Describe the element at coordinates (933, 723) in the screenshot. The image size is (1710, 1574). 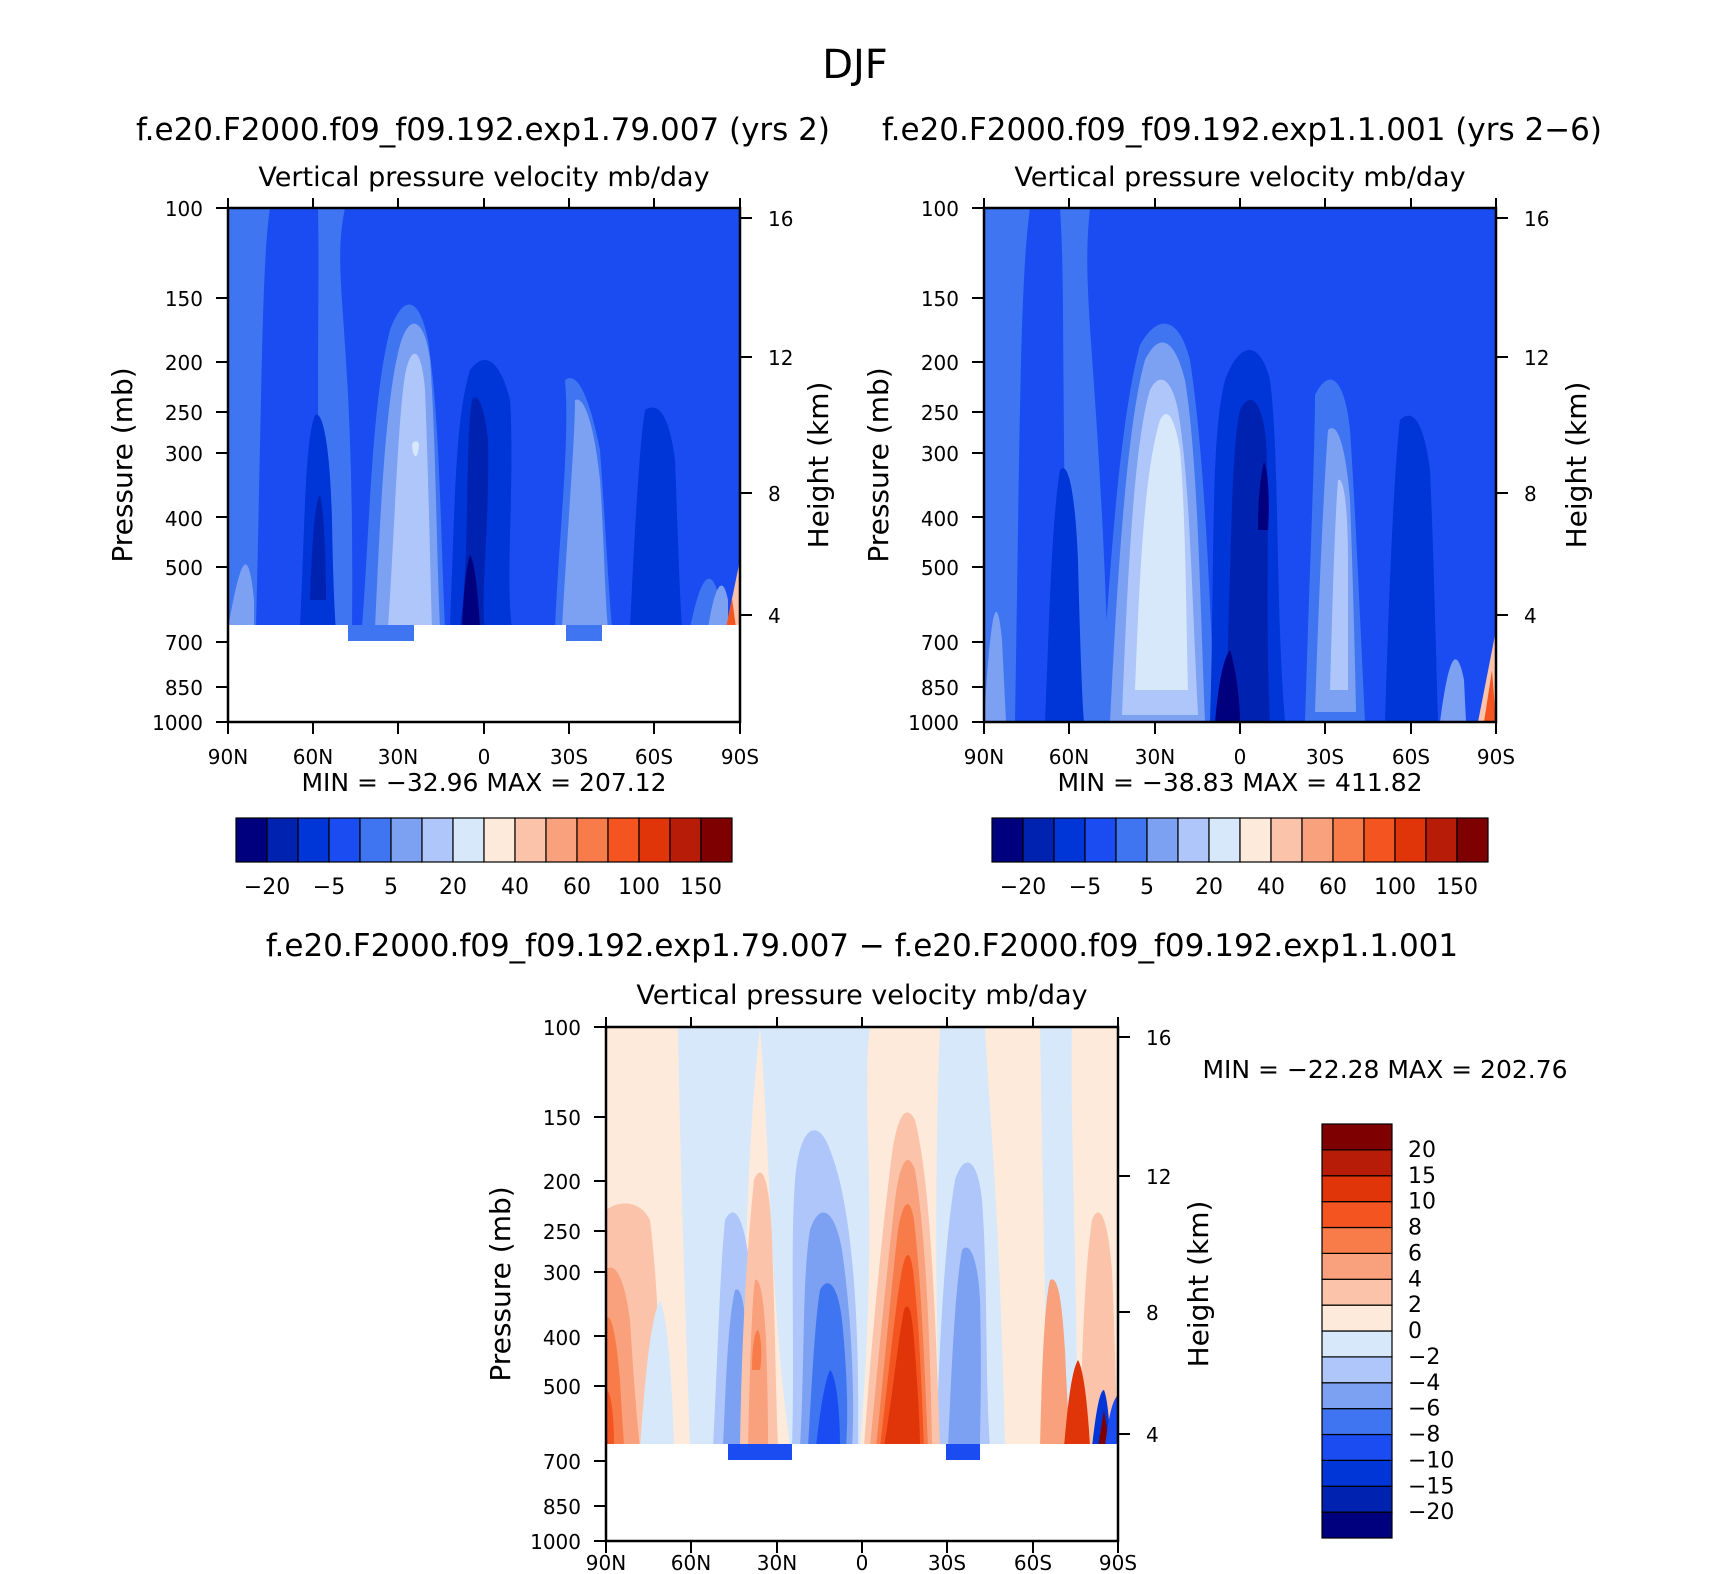
I see `panel-2-ytick-label: 1000` at that location.